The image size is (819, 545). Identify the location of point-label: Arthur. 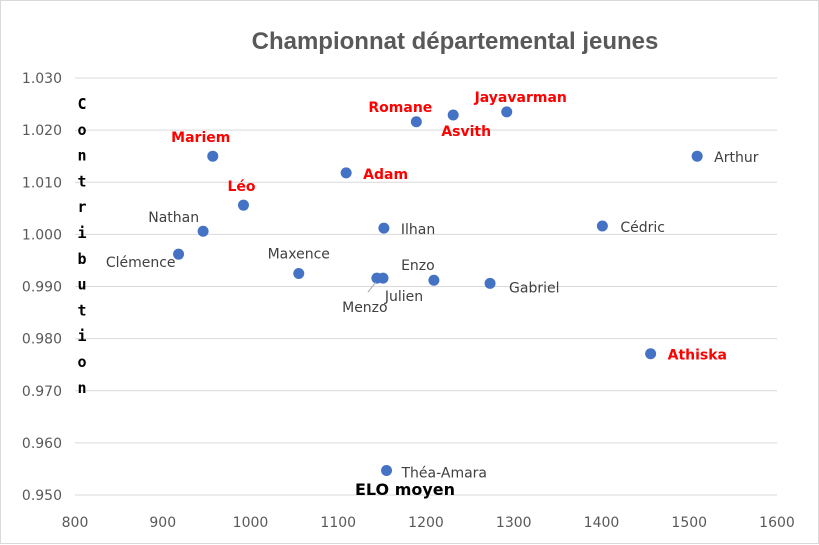
(736, 158).